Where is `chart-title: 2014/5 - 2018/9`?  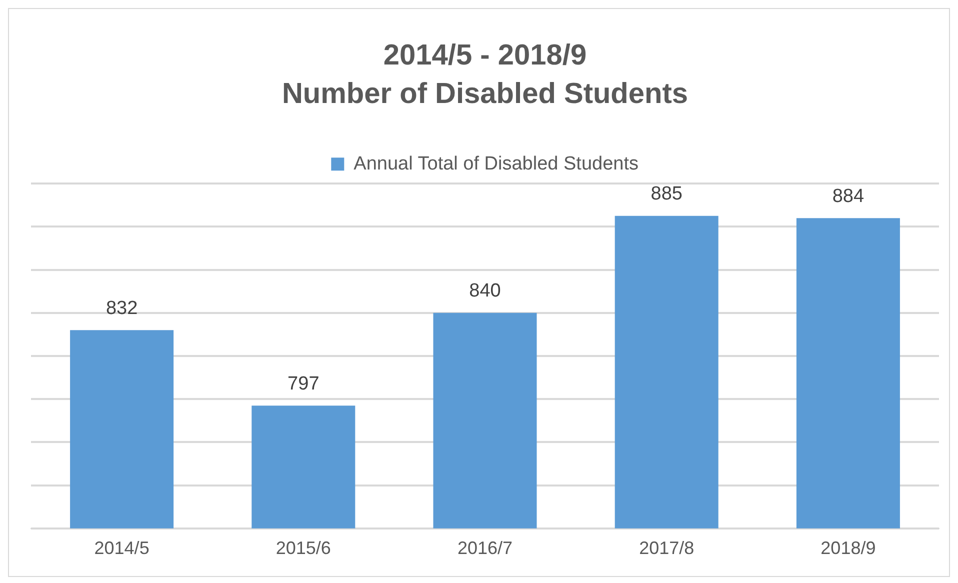
chart-title: 2014/5 - 2018/9 is located at coordinates (485, 55).